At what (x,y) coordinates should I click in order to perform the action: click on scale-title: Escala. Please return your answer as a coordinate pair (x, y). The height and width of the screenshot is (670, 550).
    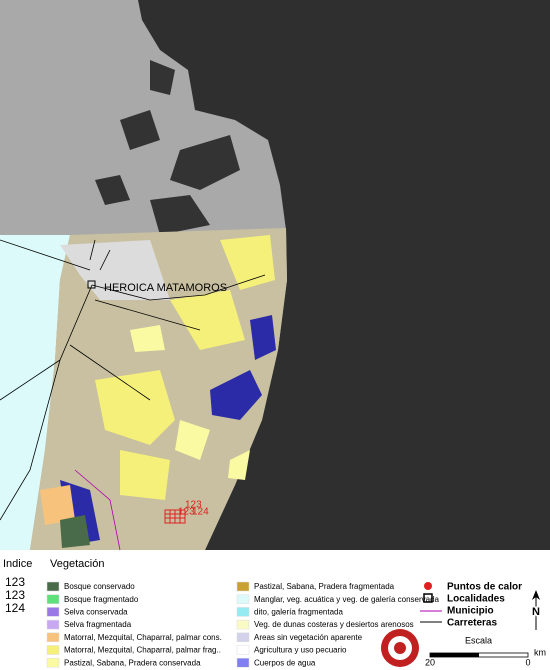
    Looking at the image, I should click on (478, 640).